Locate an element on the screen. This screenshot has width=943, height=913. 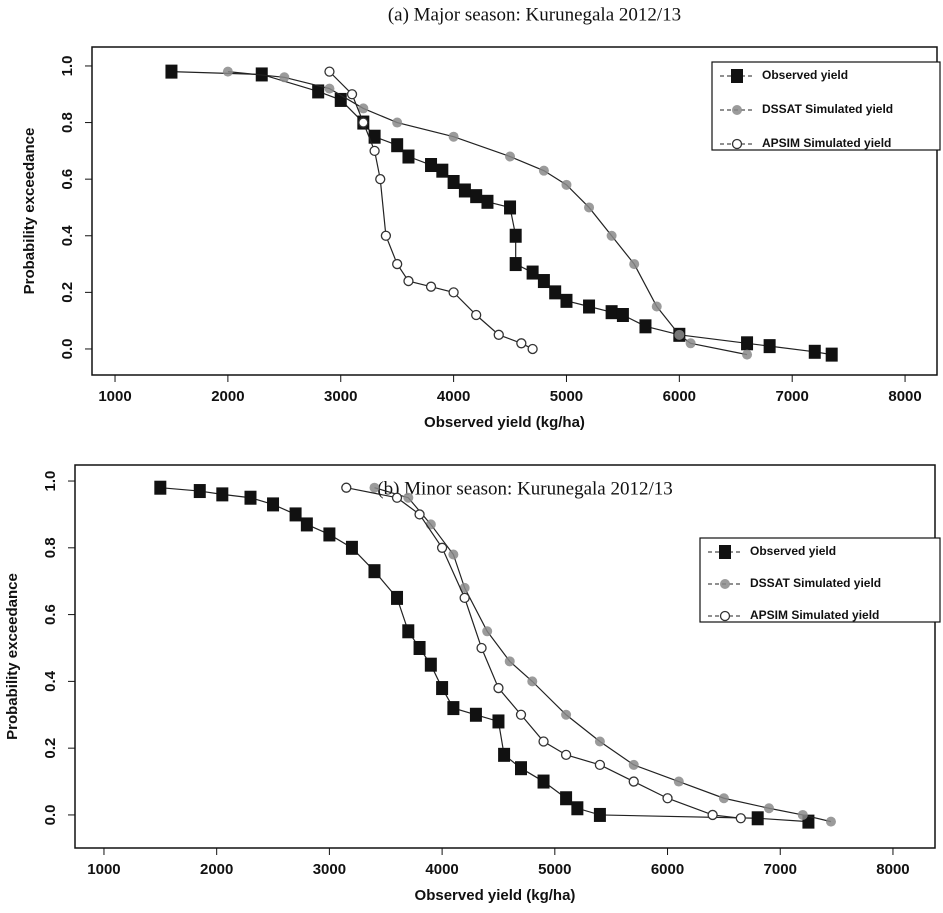
y-tick-label: 1.0 is located at coordinates (50, 481).